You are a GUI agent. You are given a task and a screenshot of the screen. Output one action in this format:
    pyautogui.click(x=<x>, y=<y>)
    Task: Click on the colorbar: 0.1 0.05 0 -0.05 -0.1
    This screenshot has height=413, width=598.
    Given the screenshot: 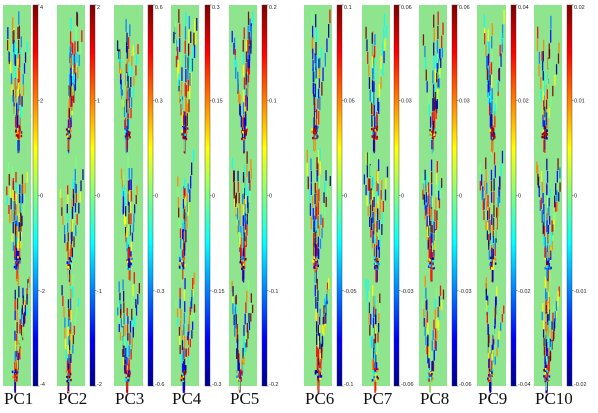 What is the action you would take?
    pyautogui.click(x=346, y=196)
    